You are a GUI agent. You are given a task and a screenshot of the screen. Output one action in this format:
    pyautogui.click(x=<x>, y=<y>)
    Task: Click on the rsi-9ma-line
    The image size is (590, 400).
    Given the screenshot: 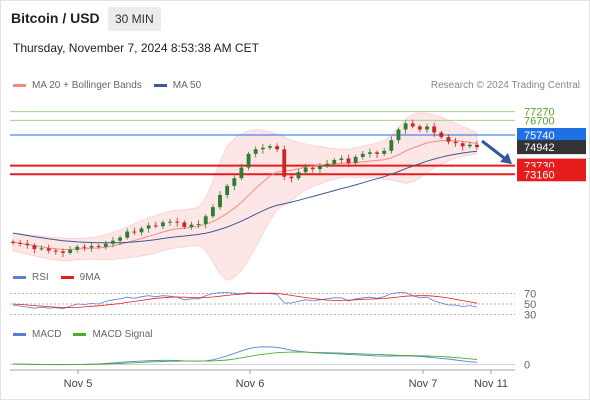 What is the action you would take?
    pyautogui.click(x=245, y=300)
    